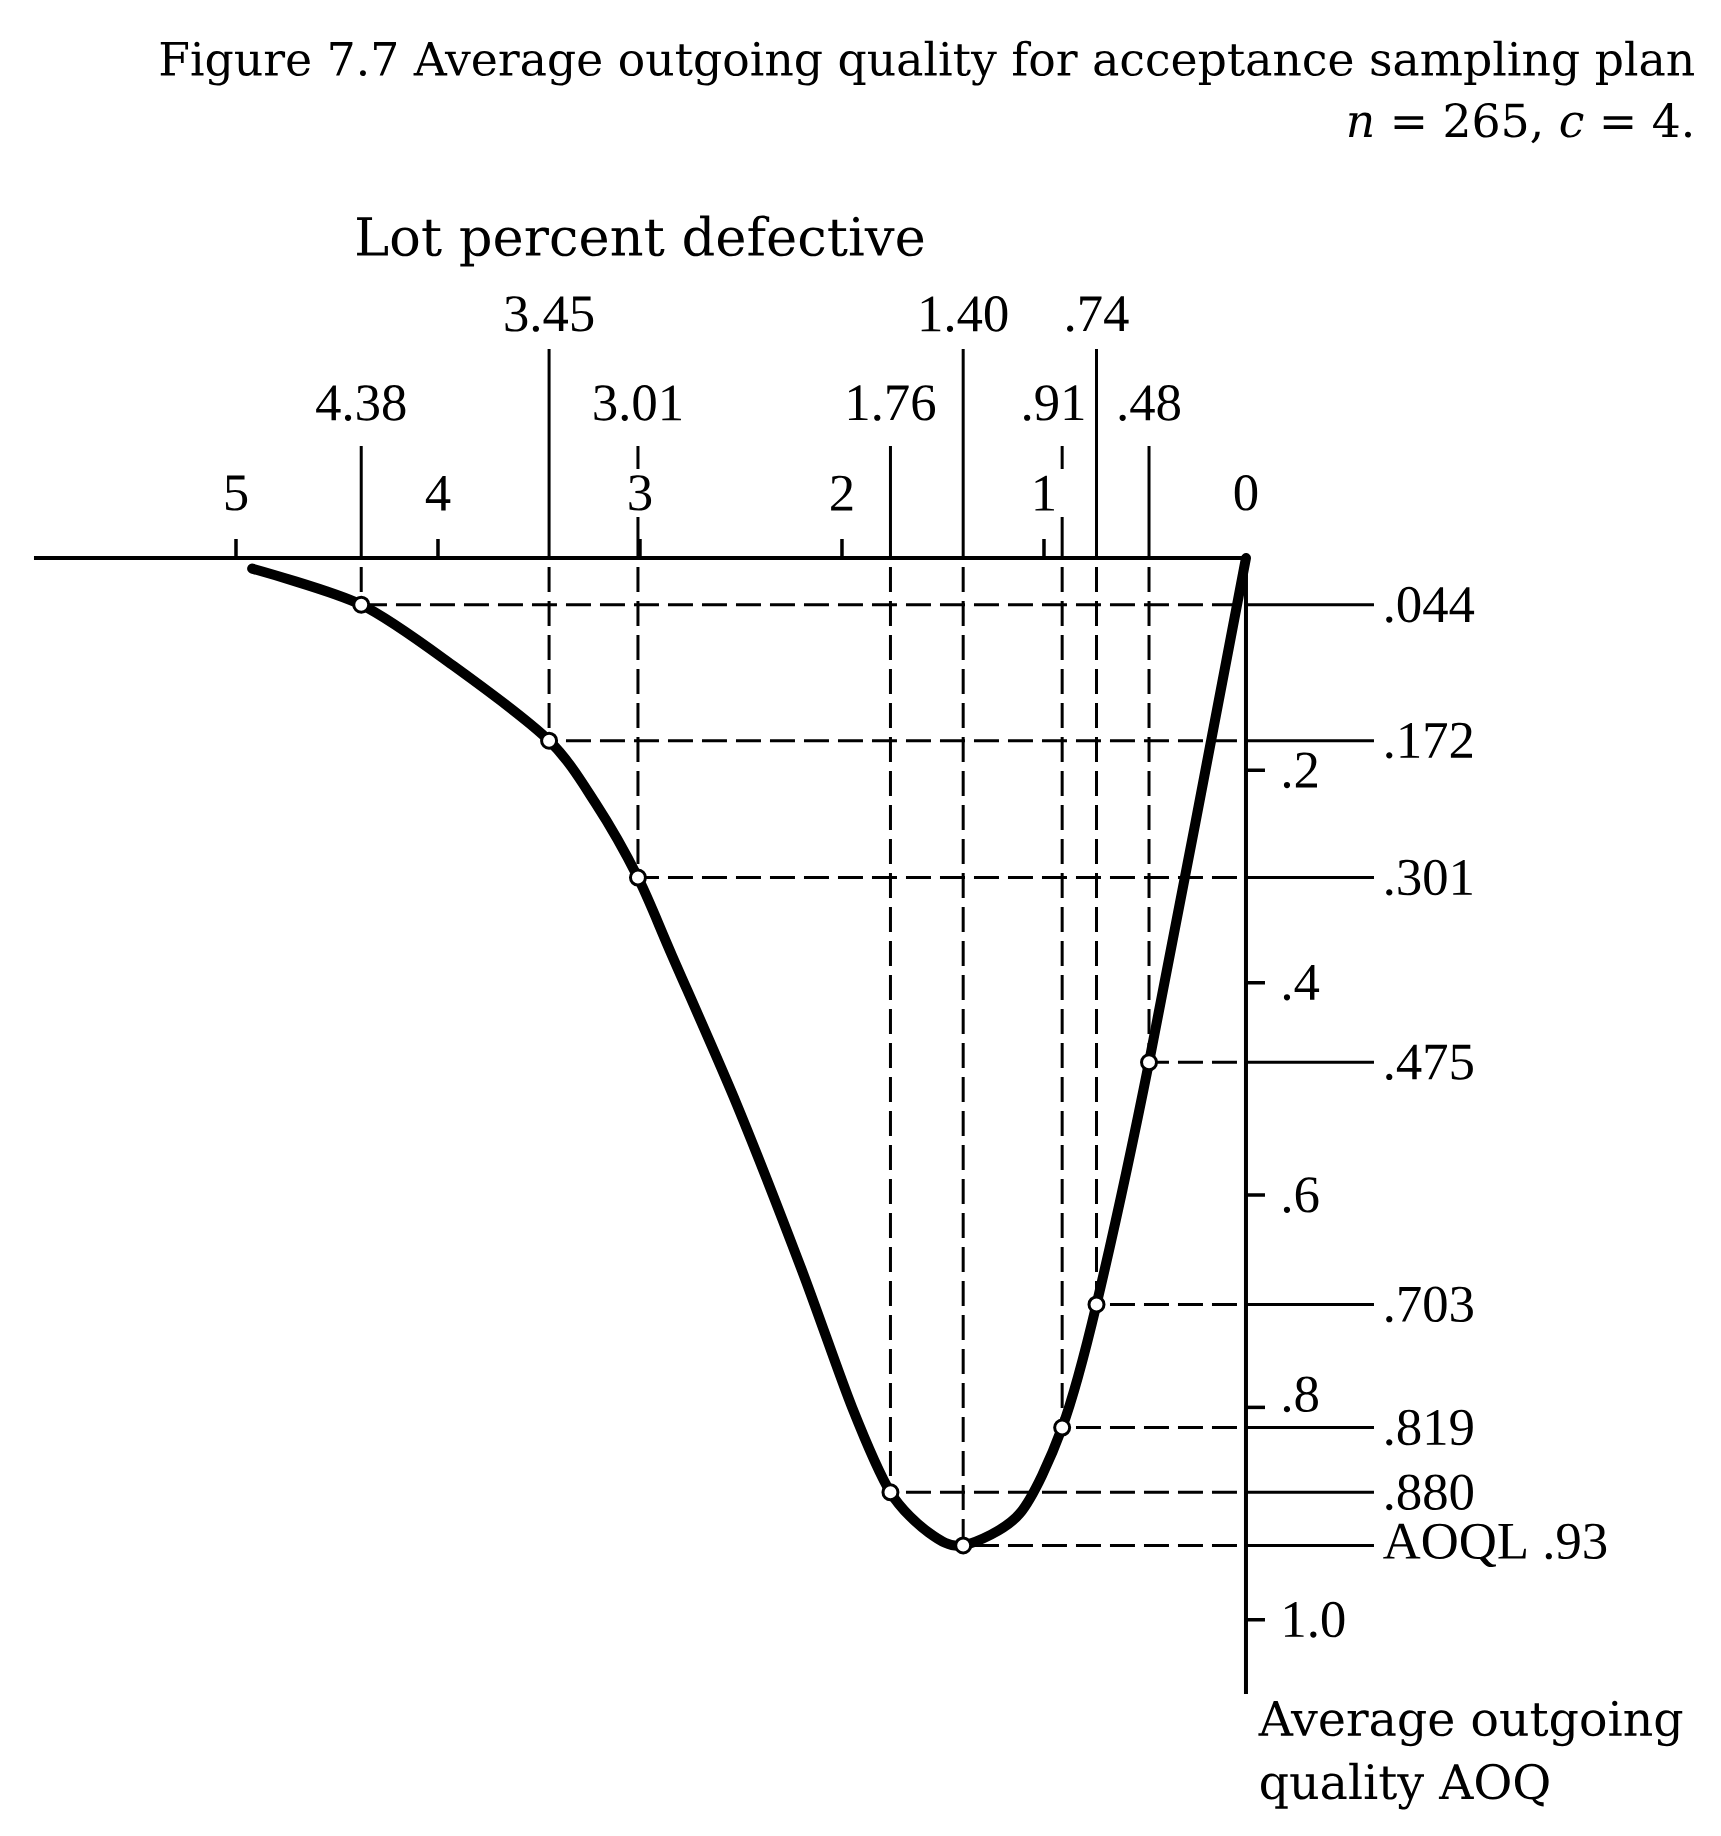 This screenshot has width=1721, height=1836. What do you see at coordinates (1044, 493) in the screenshot?
I see `x-tick-label: 1` at bounding box center [1044, 493].